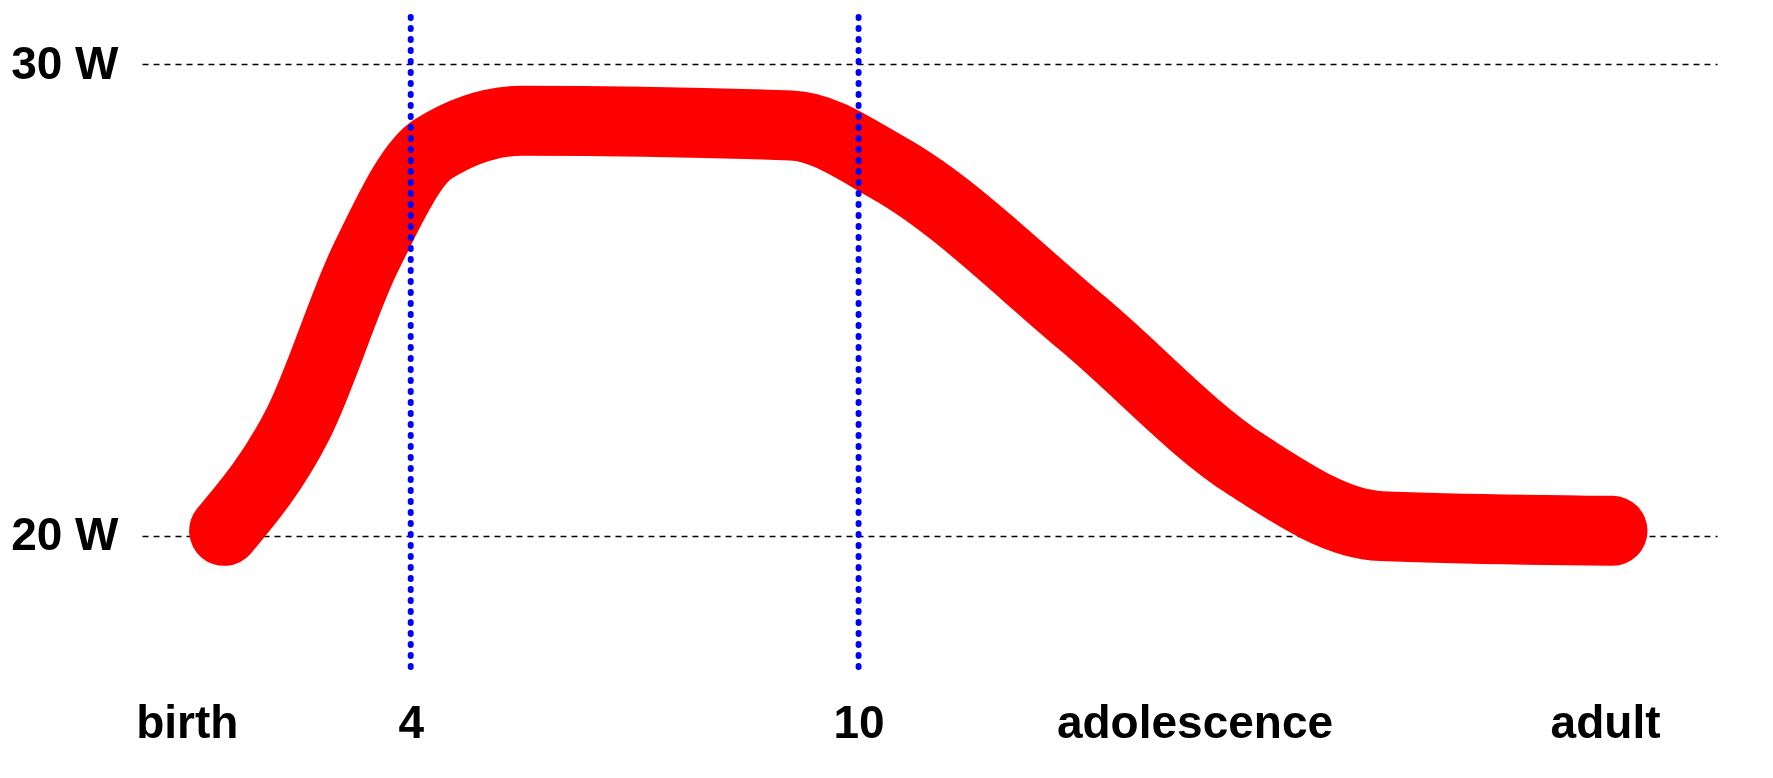  What do you see at coordinates (187, 721) in the screenshot?
I see `x-tick-label: birth` at bounding box center [187, 721].